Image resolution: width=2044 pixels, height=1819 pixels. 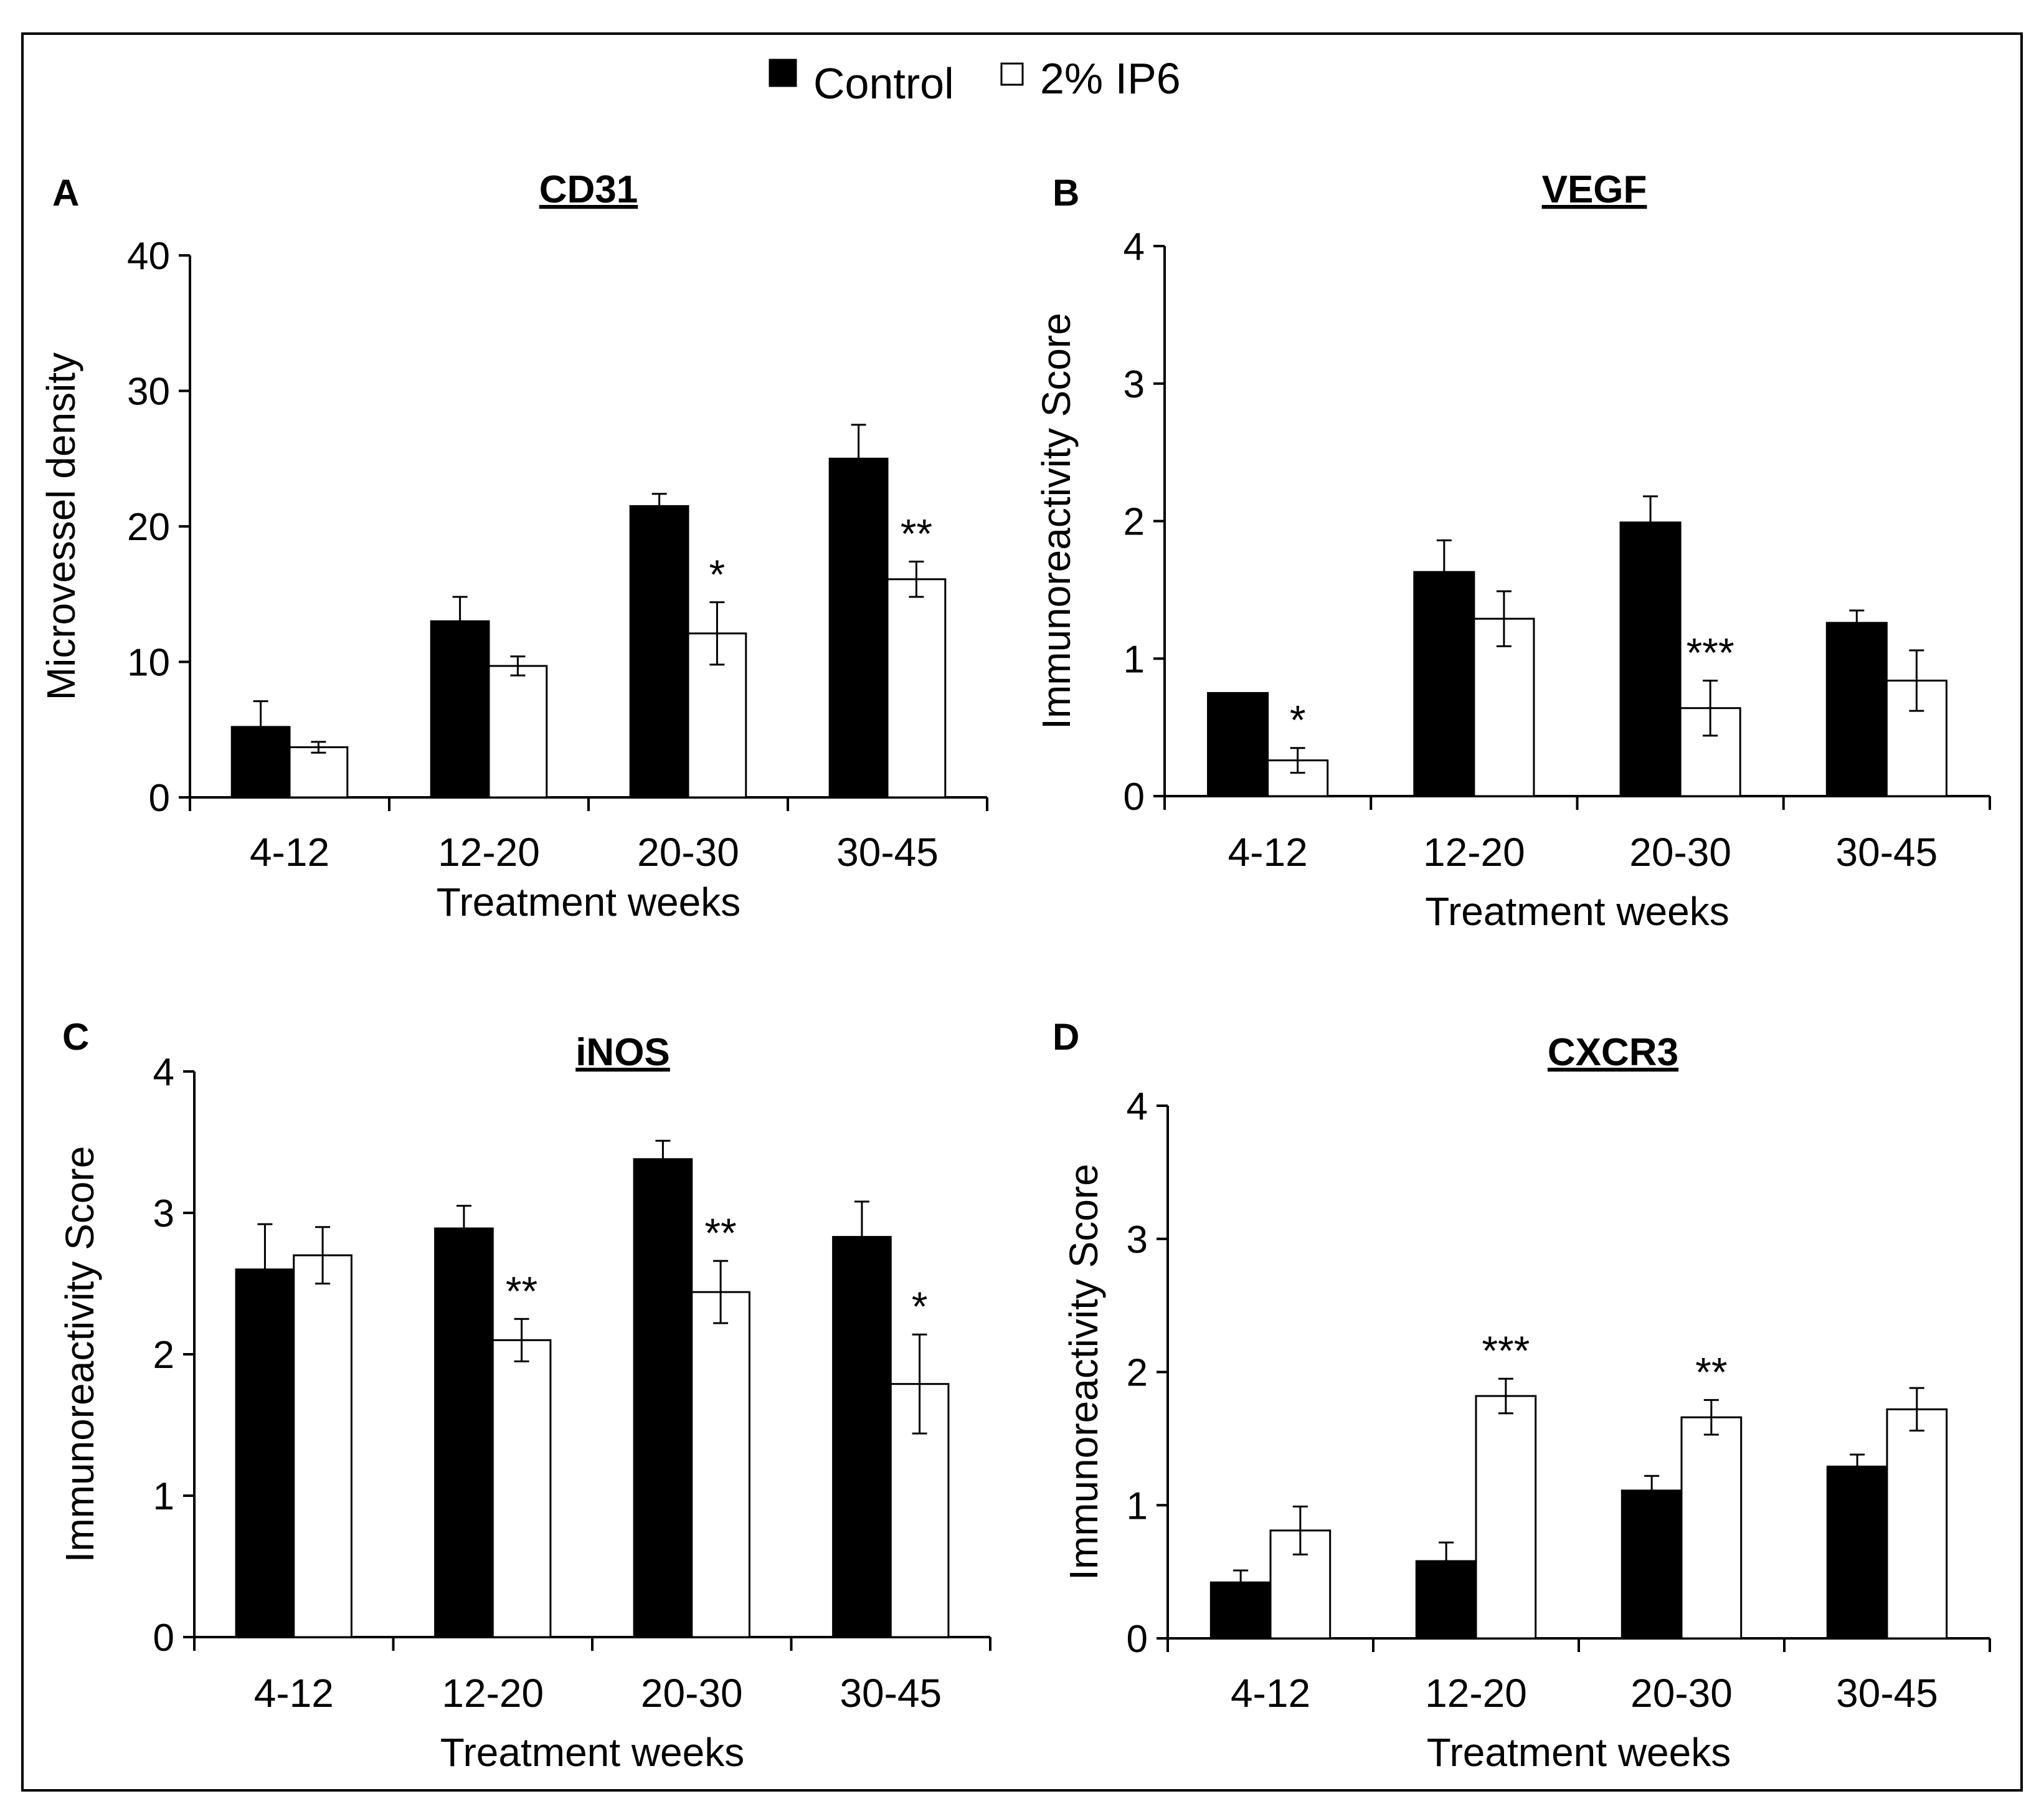 What do you see at coordinates (148, 392) in the screenshot?
I see `y-tick-label: 30` at bounding box center [148, 392].